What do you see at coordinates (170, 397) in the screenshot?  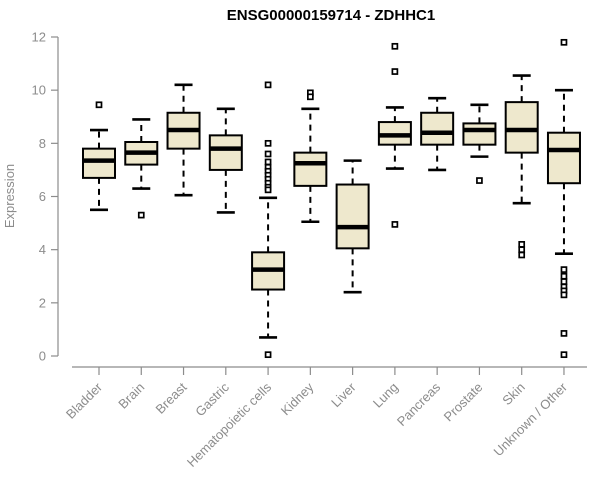 I see `x-tick-label: Breast` at bounding box center [170, 397].